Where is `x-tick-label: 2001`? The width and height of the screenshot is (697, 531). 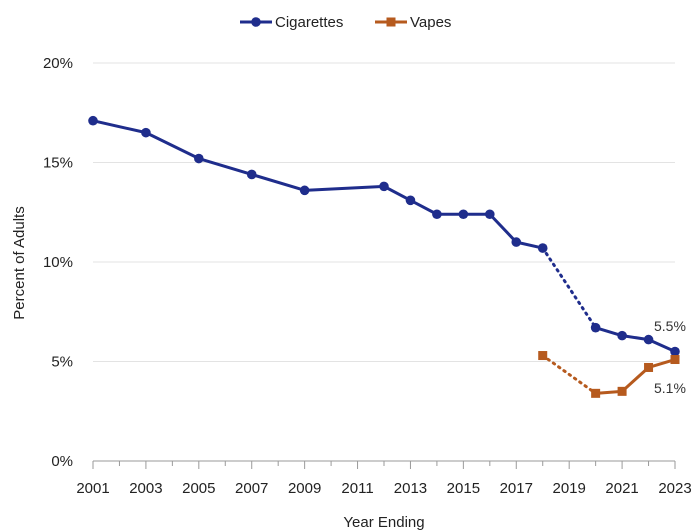
x-tick-label: 2001 is located at coordinates (92, 488).